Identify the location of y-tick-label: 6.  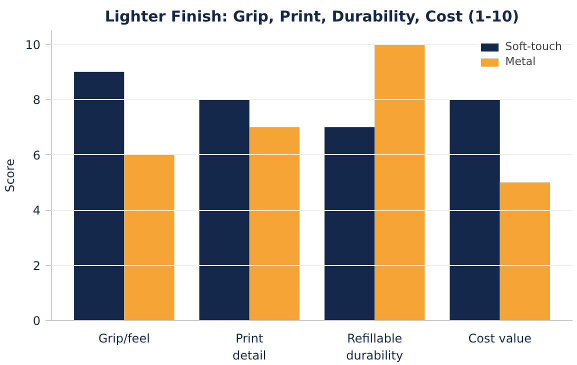
(36, 155).